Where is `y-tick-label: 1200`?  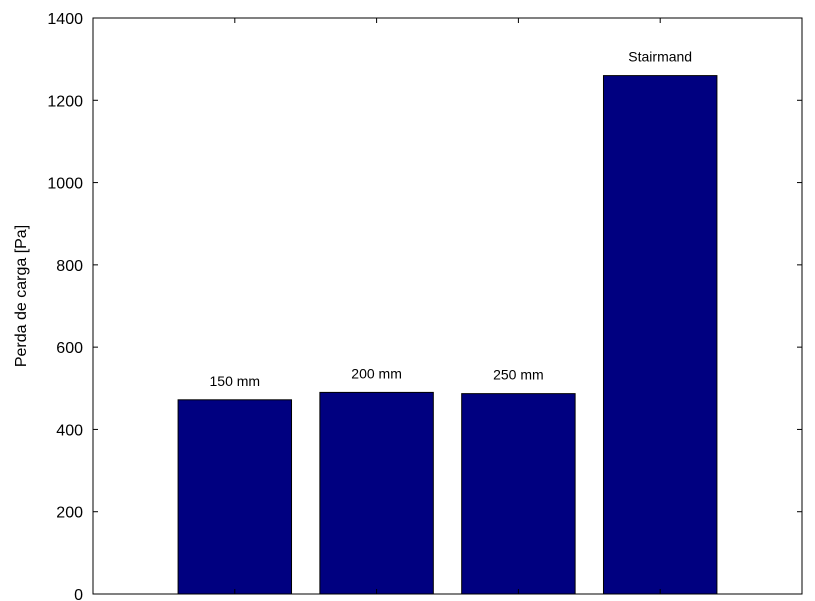 y-tick-label: 1200 is located at coordinates (65, 101).